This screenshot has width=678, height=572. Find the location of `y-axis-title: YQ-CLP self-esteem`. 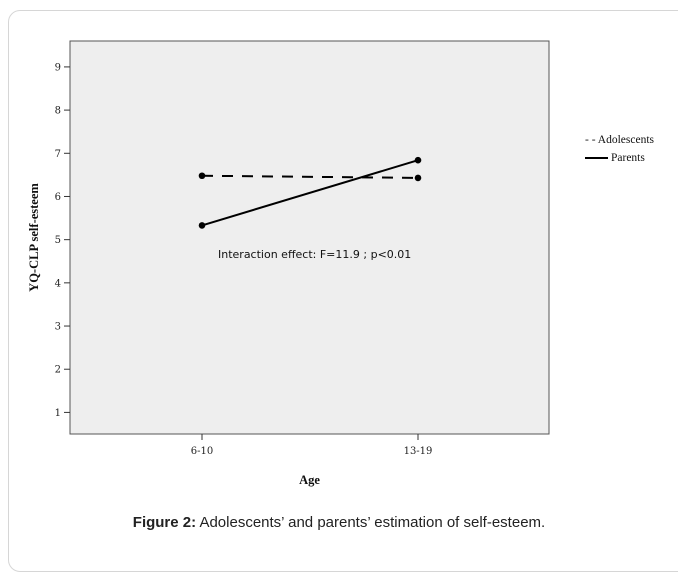

y-axis-title: YQ-CLP self-esteem is located at coordinates (34, 237).